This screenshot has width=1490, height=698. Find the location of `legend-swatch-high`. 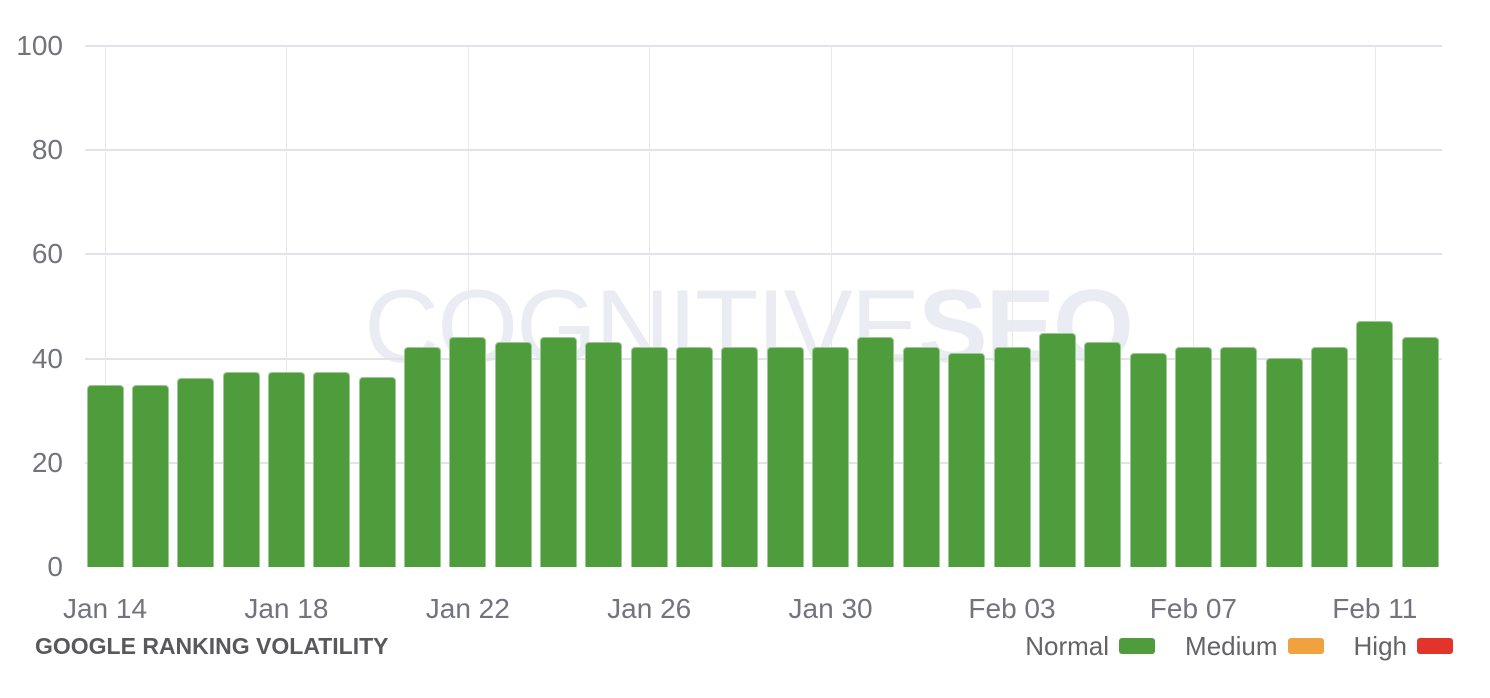

legend-swatch-high is located at coordinates (1435, 646).